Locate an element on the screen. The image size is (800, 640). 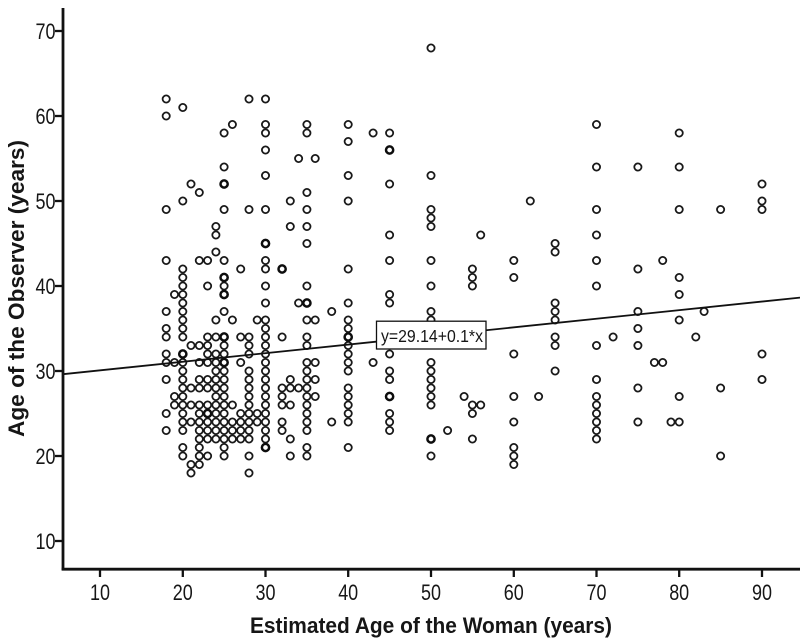
svg-text:Estimated Age of the Woman (ye: Estimated Age of the Woman (years) is located at coordinates (431, 625).